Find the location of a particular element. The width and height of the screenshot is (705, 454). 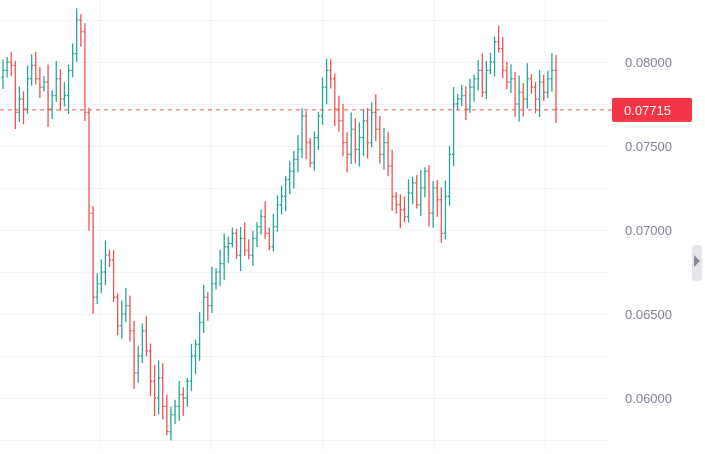

price-tick-label: 0.07500 is located at coordinates (648, 146).